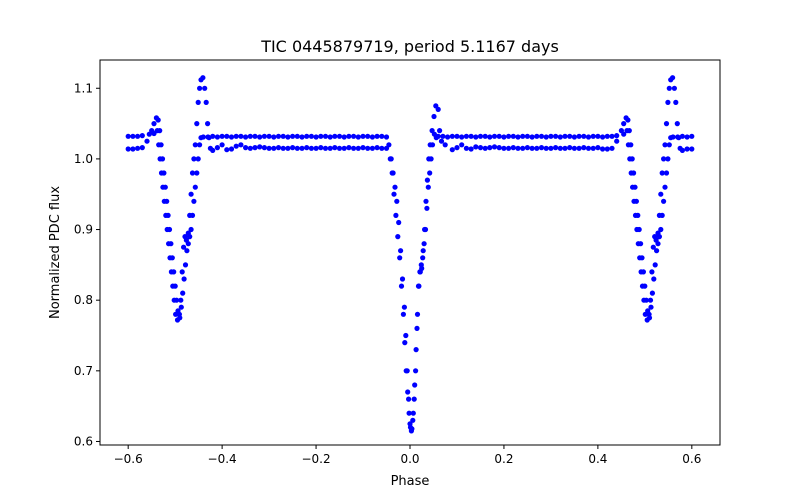 The image size is (800, 500). What do you see at coordinates (315, 459) in the screenshot?
I see `x-tick-label: −0.2` at bounding box center [315, 459].